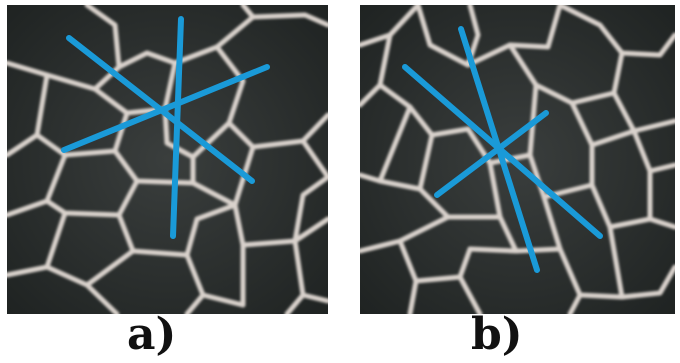 The image size is (680, 363). I want to click on panel-a-label: a), so click(152, 334).